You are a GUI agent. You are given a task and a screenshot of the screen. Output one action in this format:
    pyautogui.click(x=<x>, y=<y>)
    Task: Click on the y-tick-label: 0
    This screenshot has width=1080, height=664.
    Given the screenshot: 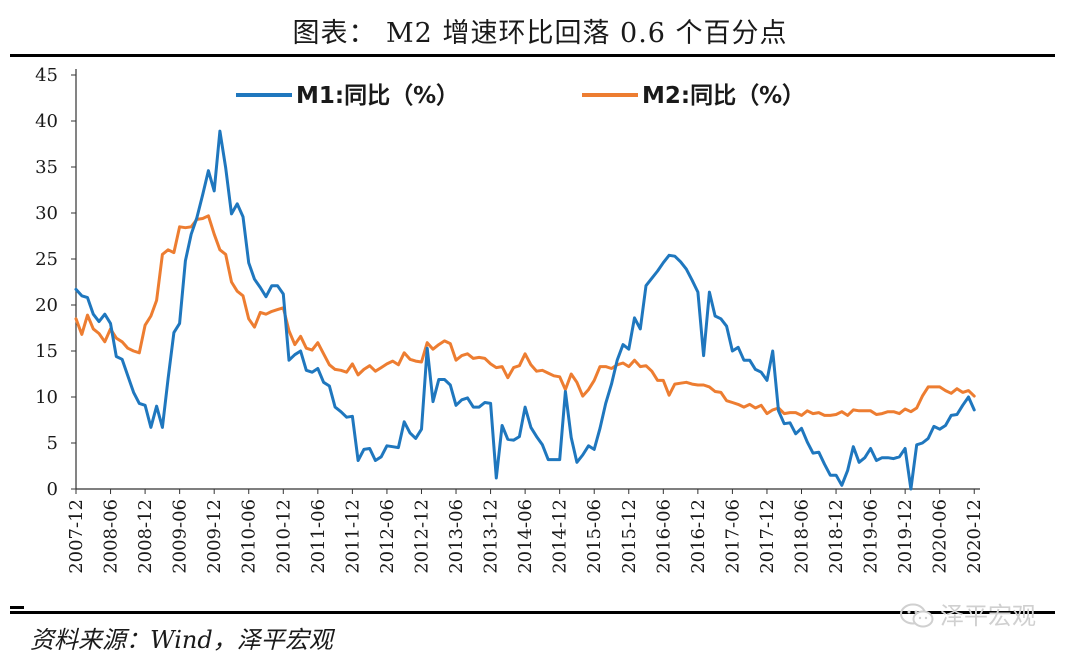 What is the action you would take?
    pyautogui.click(x=52, y=489)
    